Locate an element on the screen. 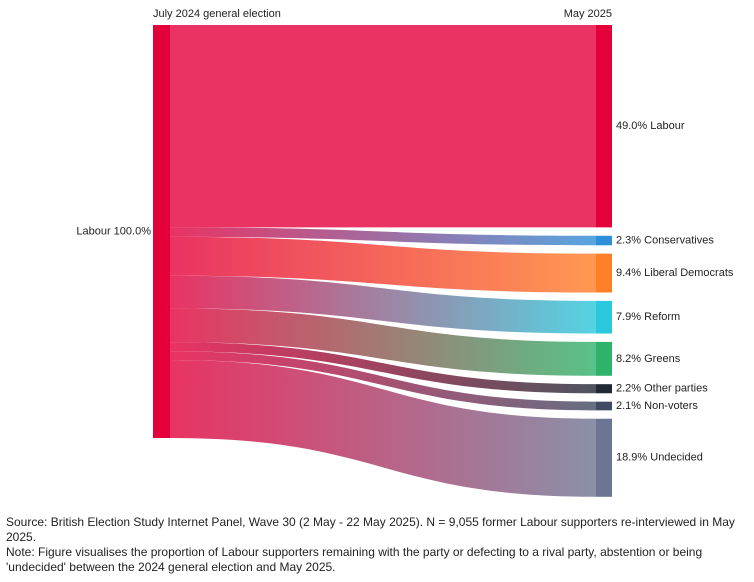 This screenshot has height=582, width=754. column-label: May 2025 is located at coordinates (588, 14).